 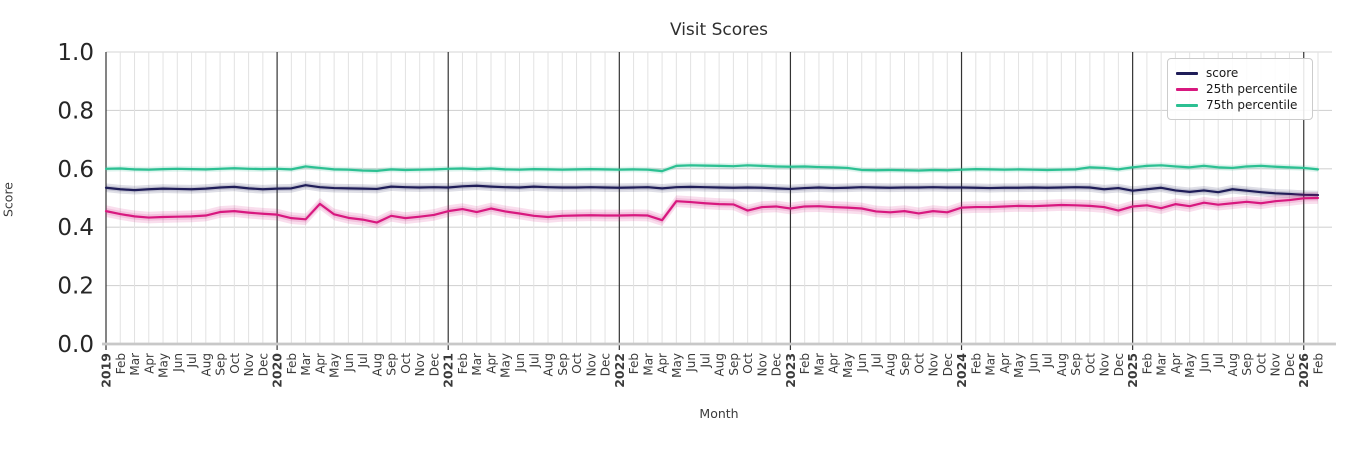 I want to click on y-tick-label: 0.4, so click(x=75, y=228).